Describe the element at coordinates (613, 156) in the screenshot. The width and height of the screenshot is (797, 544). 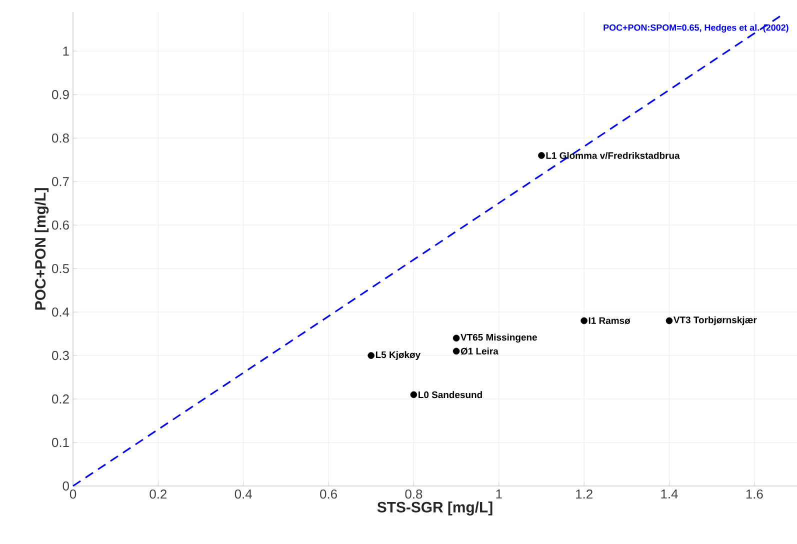
I see `annotation: L1 Glomma v/Fredrikstadbrua` at that location.